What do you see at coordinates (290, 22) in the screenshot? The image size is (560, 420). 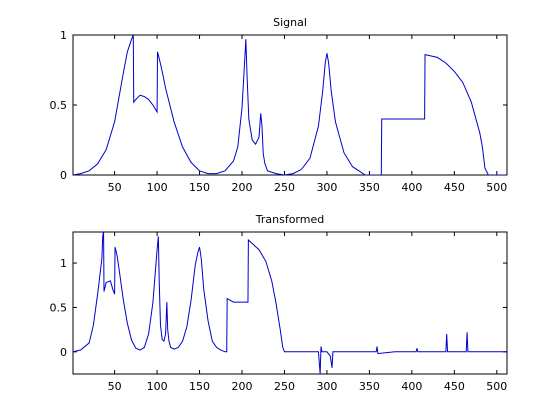 I see `chart-title: Signal` at bounding box center [290, 22].